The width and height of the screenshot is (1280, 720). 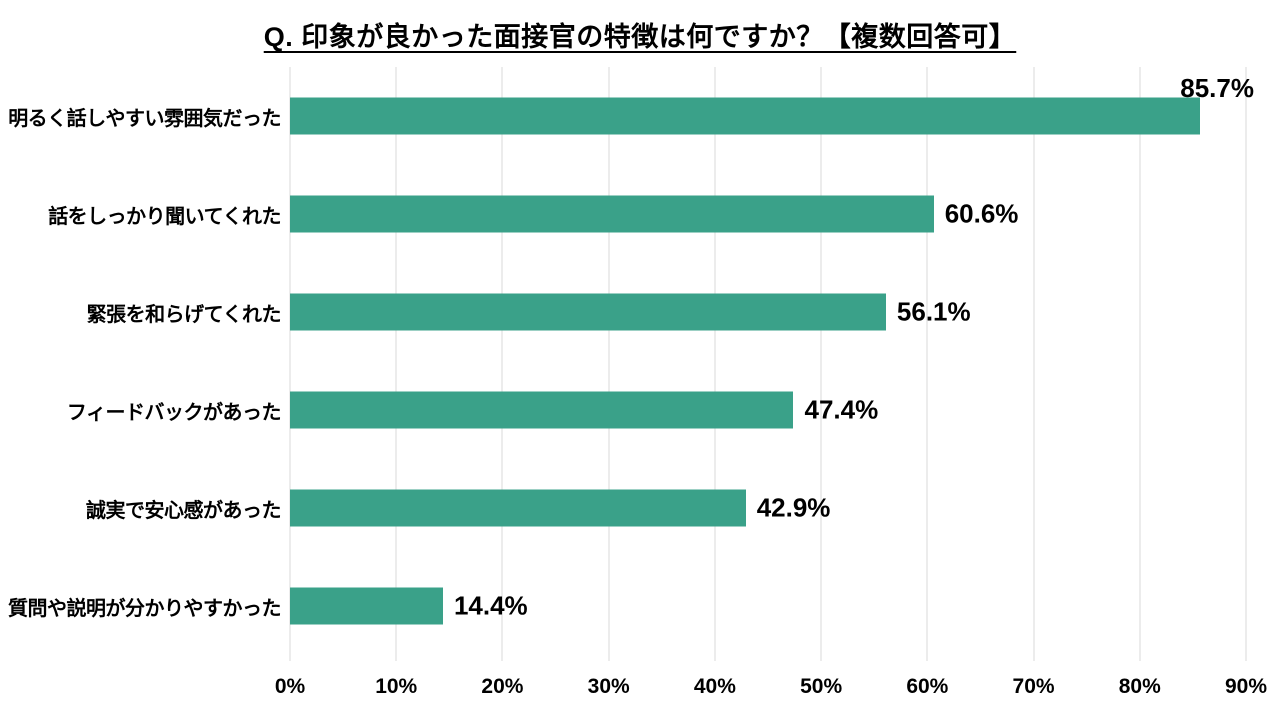 I want to click on bar-row: 42.9%, so click(x=768, y=508).